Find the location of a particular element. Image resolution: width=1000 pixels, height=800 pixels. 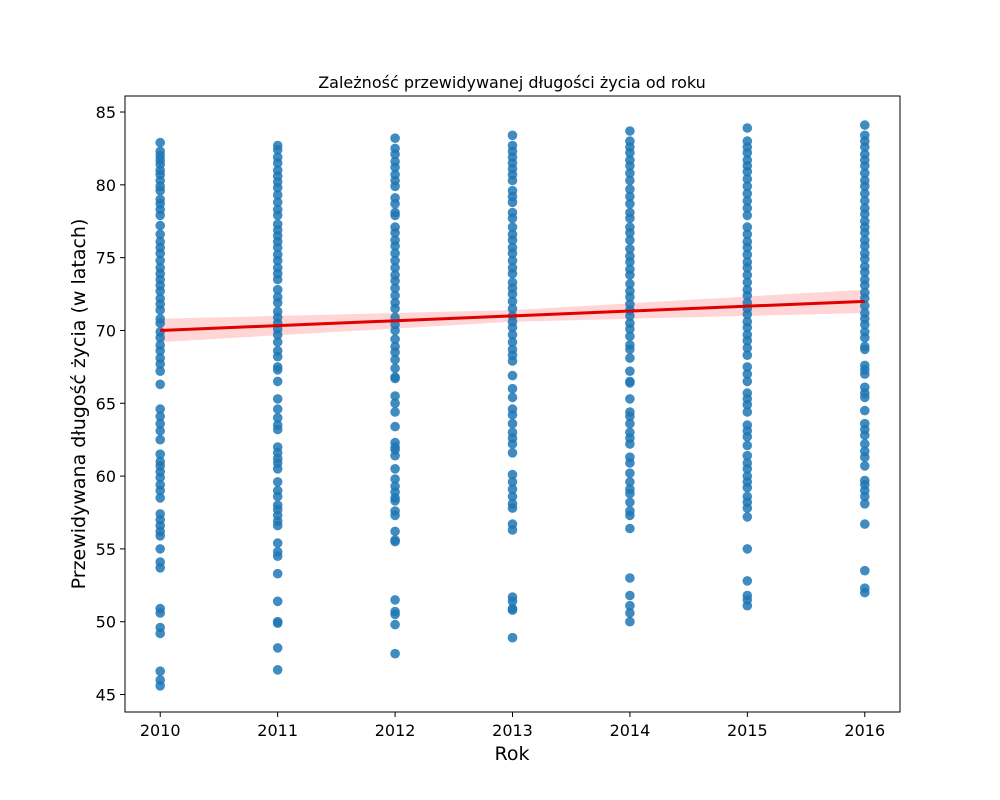

y-tick-label: 45 is located at coordinates (106, 695).